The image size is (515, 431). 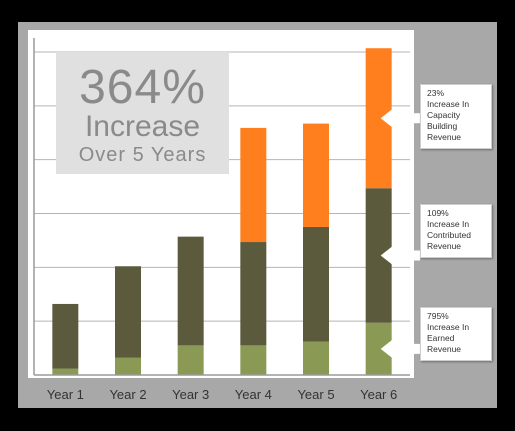 I want to click on callout-earned-text-1: Increase In, so click(x=448, y=327).